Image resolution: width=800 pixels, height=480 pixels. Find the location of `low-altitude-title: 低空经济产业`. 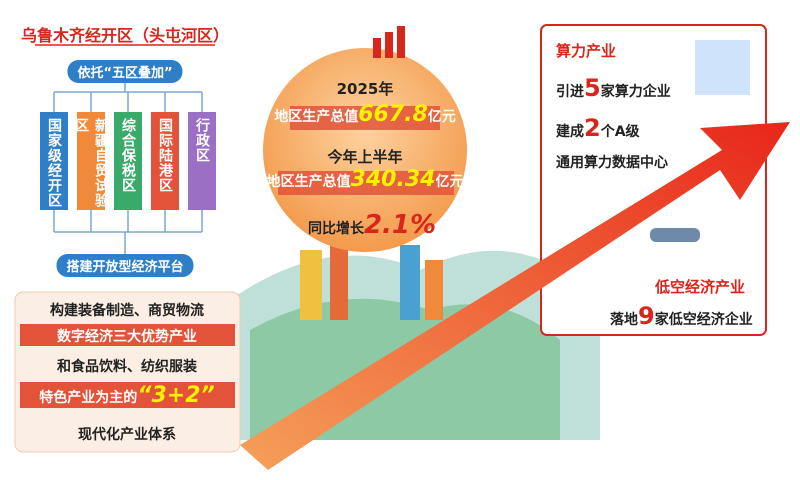

low-altitude-title: 低空经济产业 is located at coordinates (700, 287).